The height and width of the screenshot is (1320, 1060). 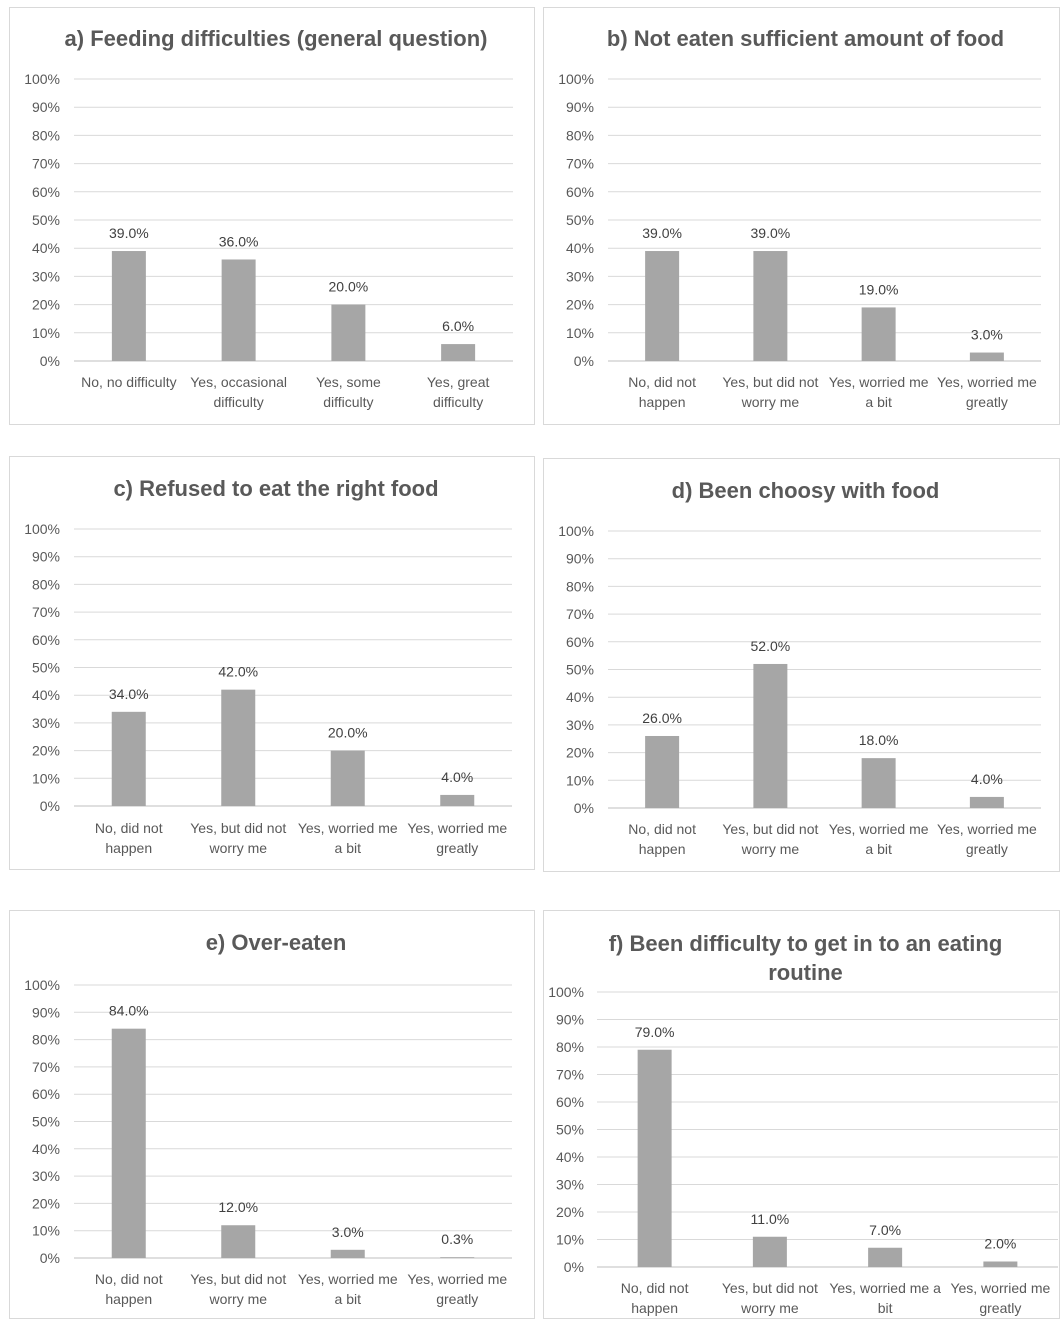 I want to click on chart-f-category-label: worry me, so click(x=769, y=1308).